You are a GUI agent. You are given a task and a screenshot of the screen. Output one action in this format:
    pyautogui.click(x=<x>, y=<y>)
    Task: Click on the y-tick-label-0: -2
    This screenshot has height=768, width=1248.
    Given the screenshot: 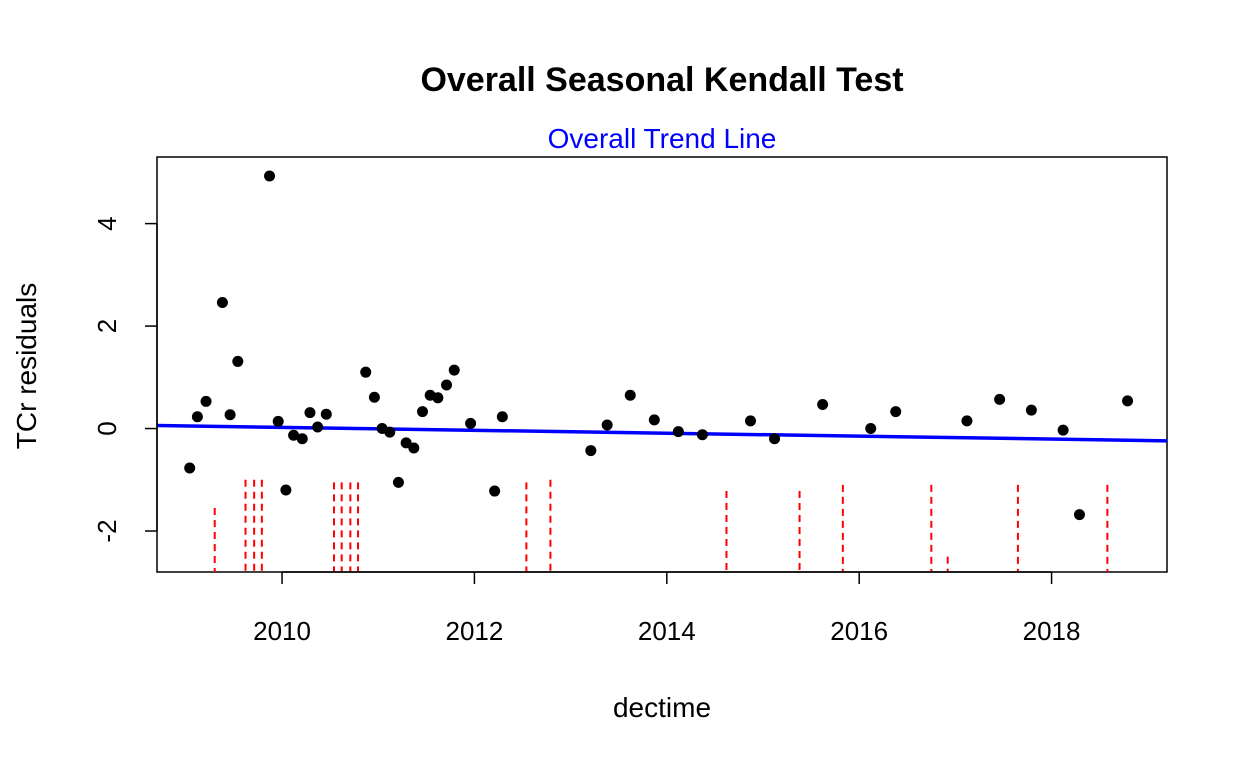 What is the action you would take?
    pyautogui.click(x=107, y=530)
    